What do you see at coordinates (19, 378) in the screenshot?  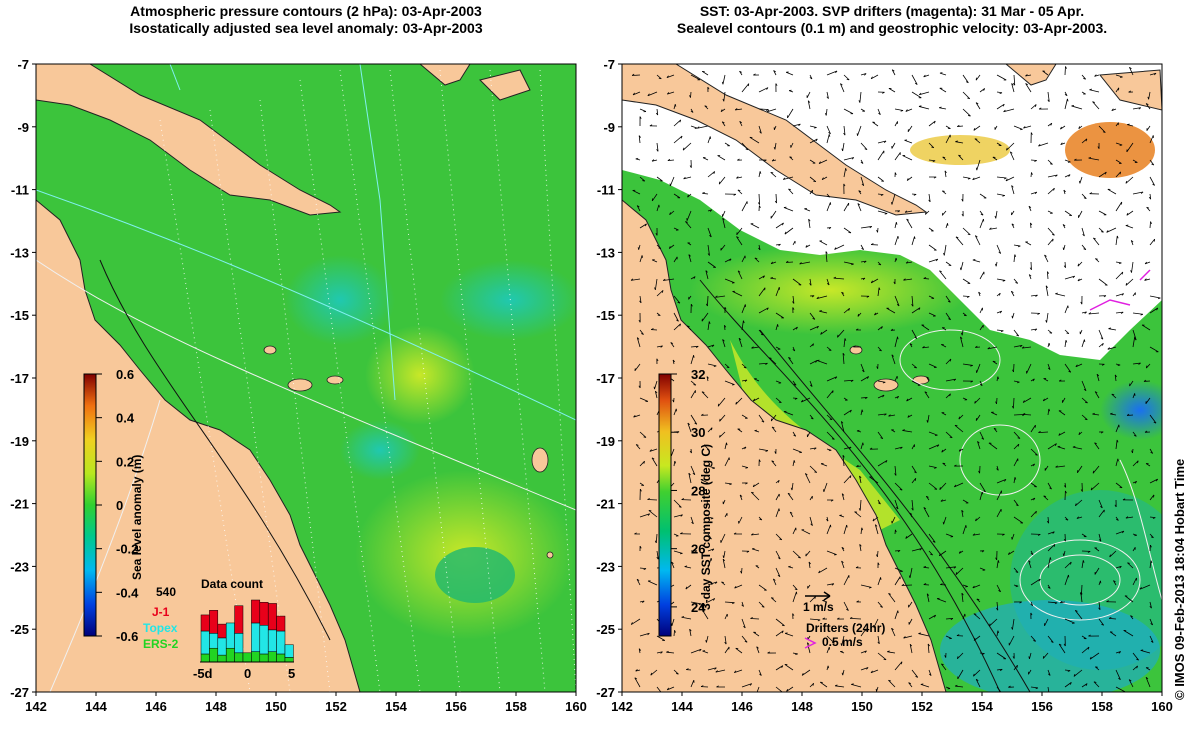 I see `left-lat-tick: -17` at bounding box center [19, 378].